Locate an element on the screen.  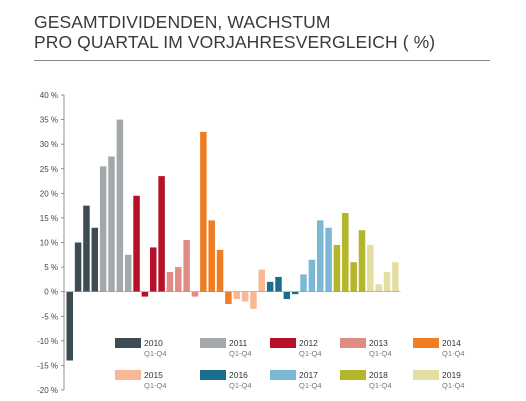
bar-2011-q2 is located at coordinates (111, 224).